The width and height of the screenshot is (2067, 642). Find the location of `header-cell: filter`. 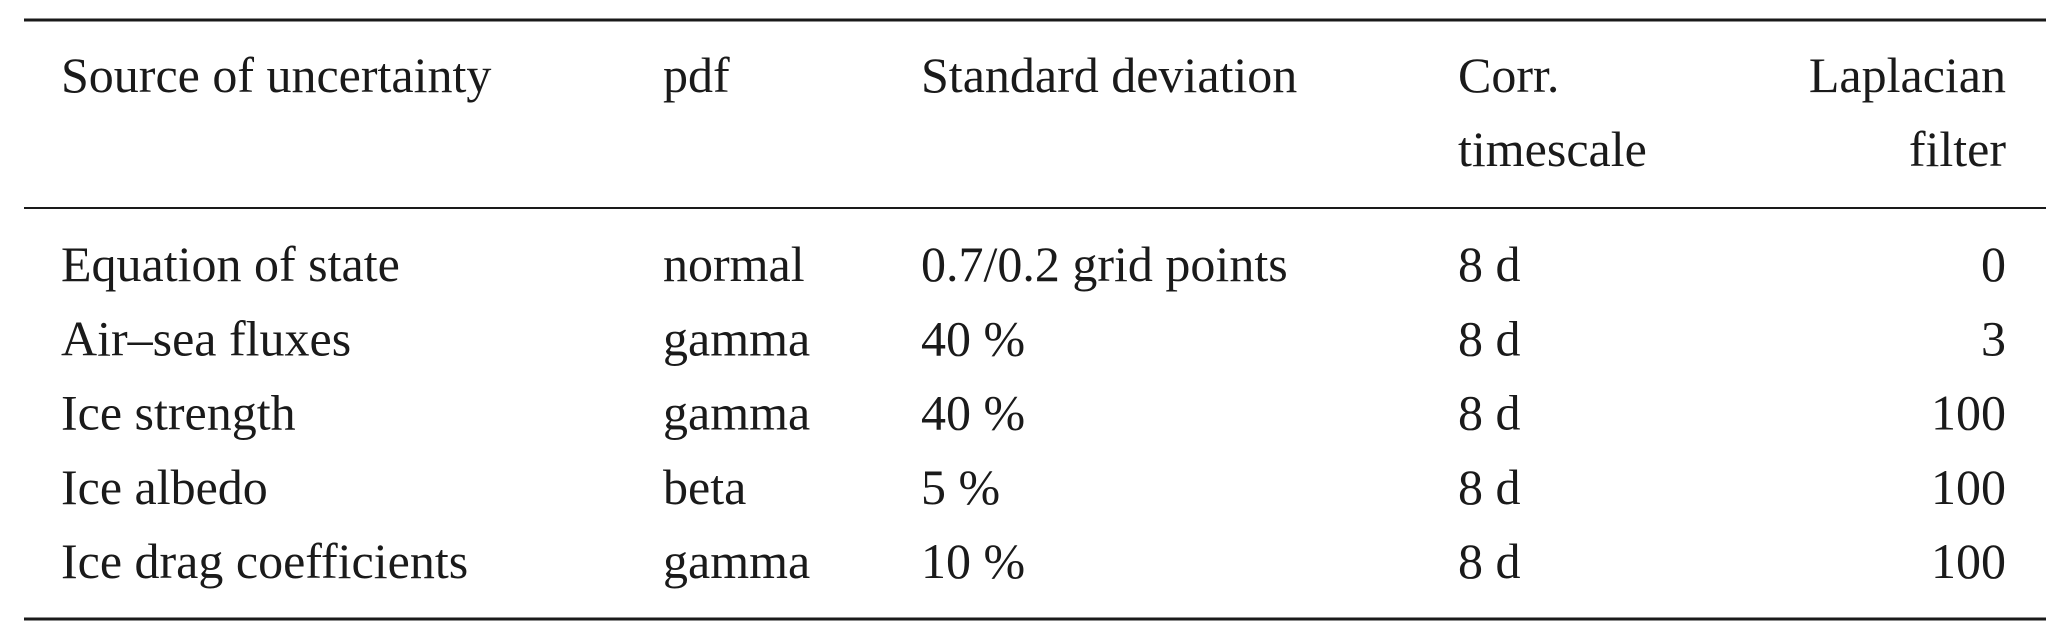

header-cell: filter is located at coordinates (1958, 149).